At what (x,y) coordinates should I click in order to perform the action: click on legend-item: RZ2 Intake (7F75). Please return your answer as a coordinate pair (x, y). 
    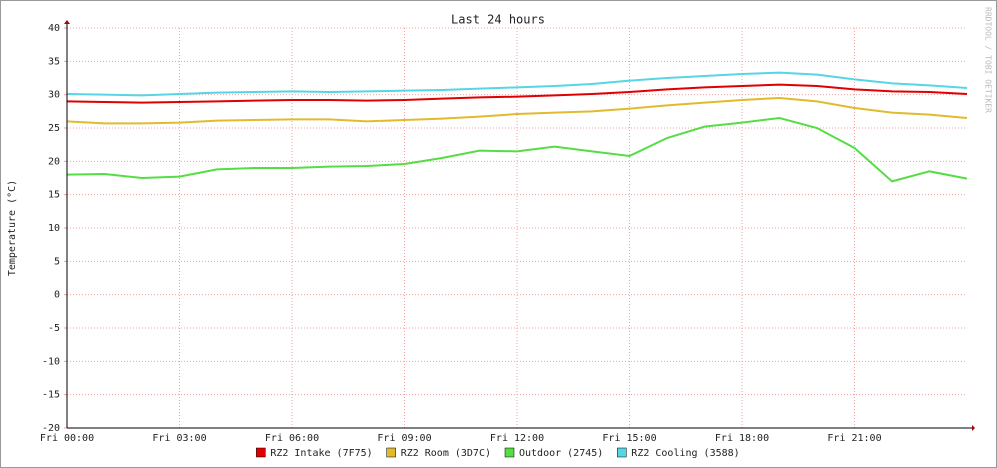
    Looking at the image, I should click on (314, 453).